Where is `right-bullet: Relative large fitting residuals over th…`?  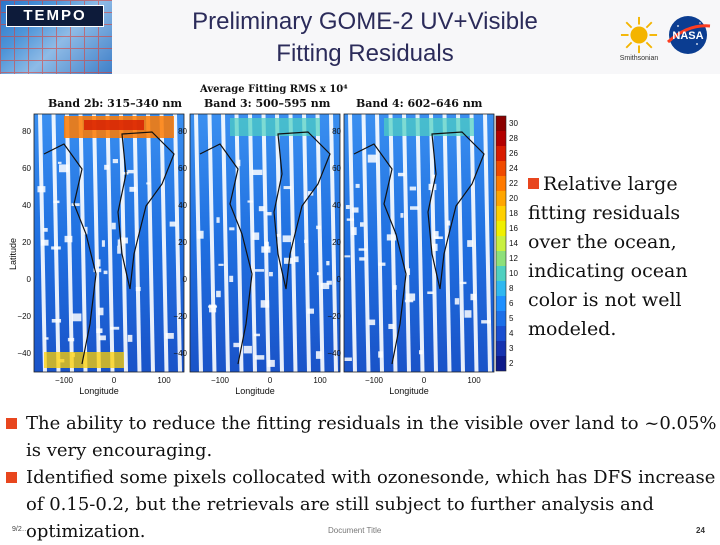
right-bullet: Relative large fitting residuals over th… is located at coordinates (623, 257).